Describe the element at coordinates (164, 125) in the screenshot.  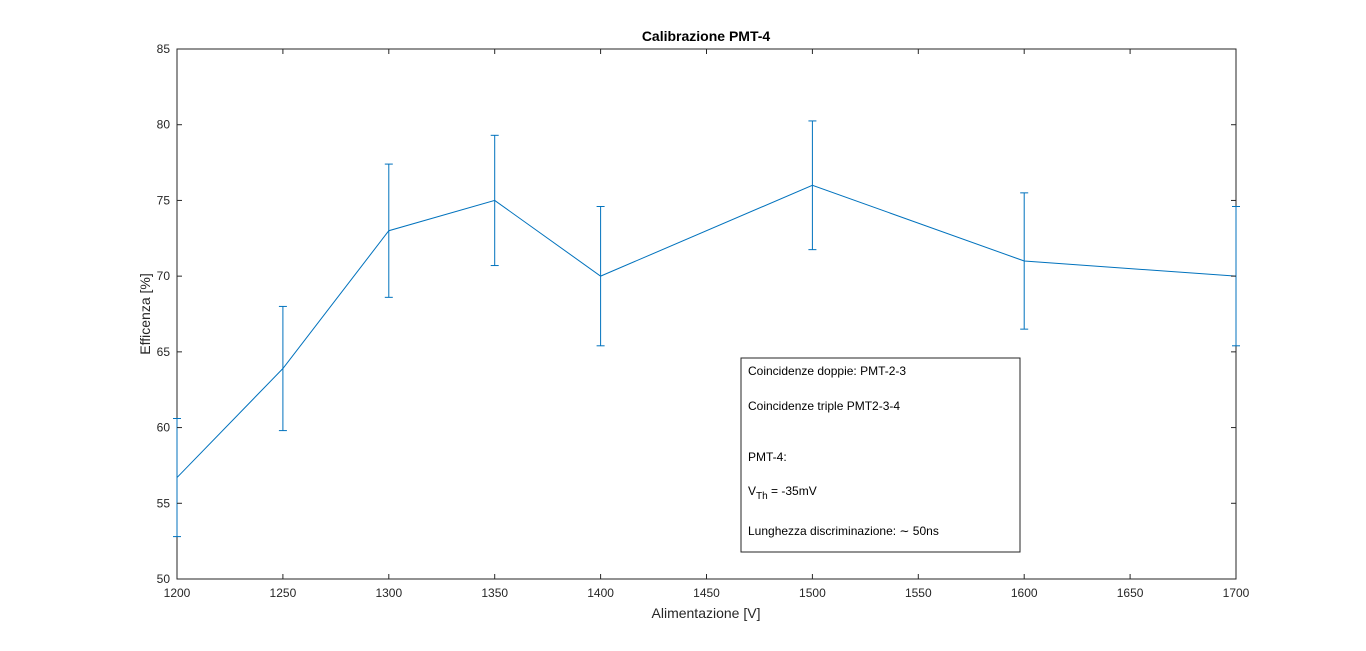
I see `y-tick-label: 80` at that location.